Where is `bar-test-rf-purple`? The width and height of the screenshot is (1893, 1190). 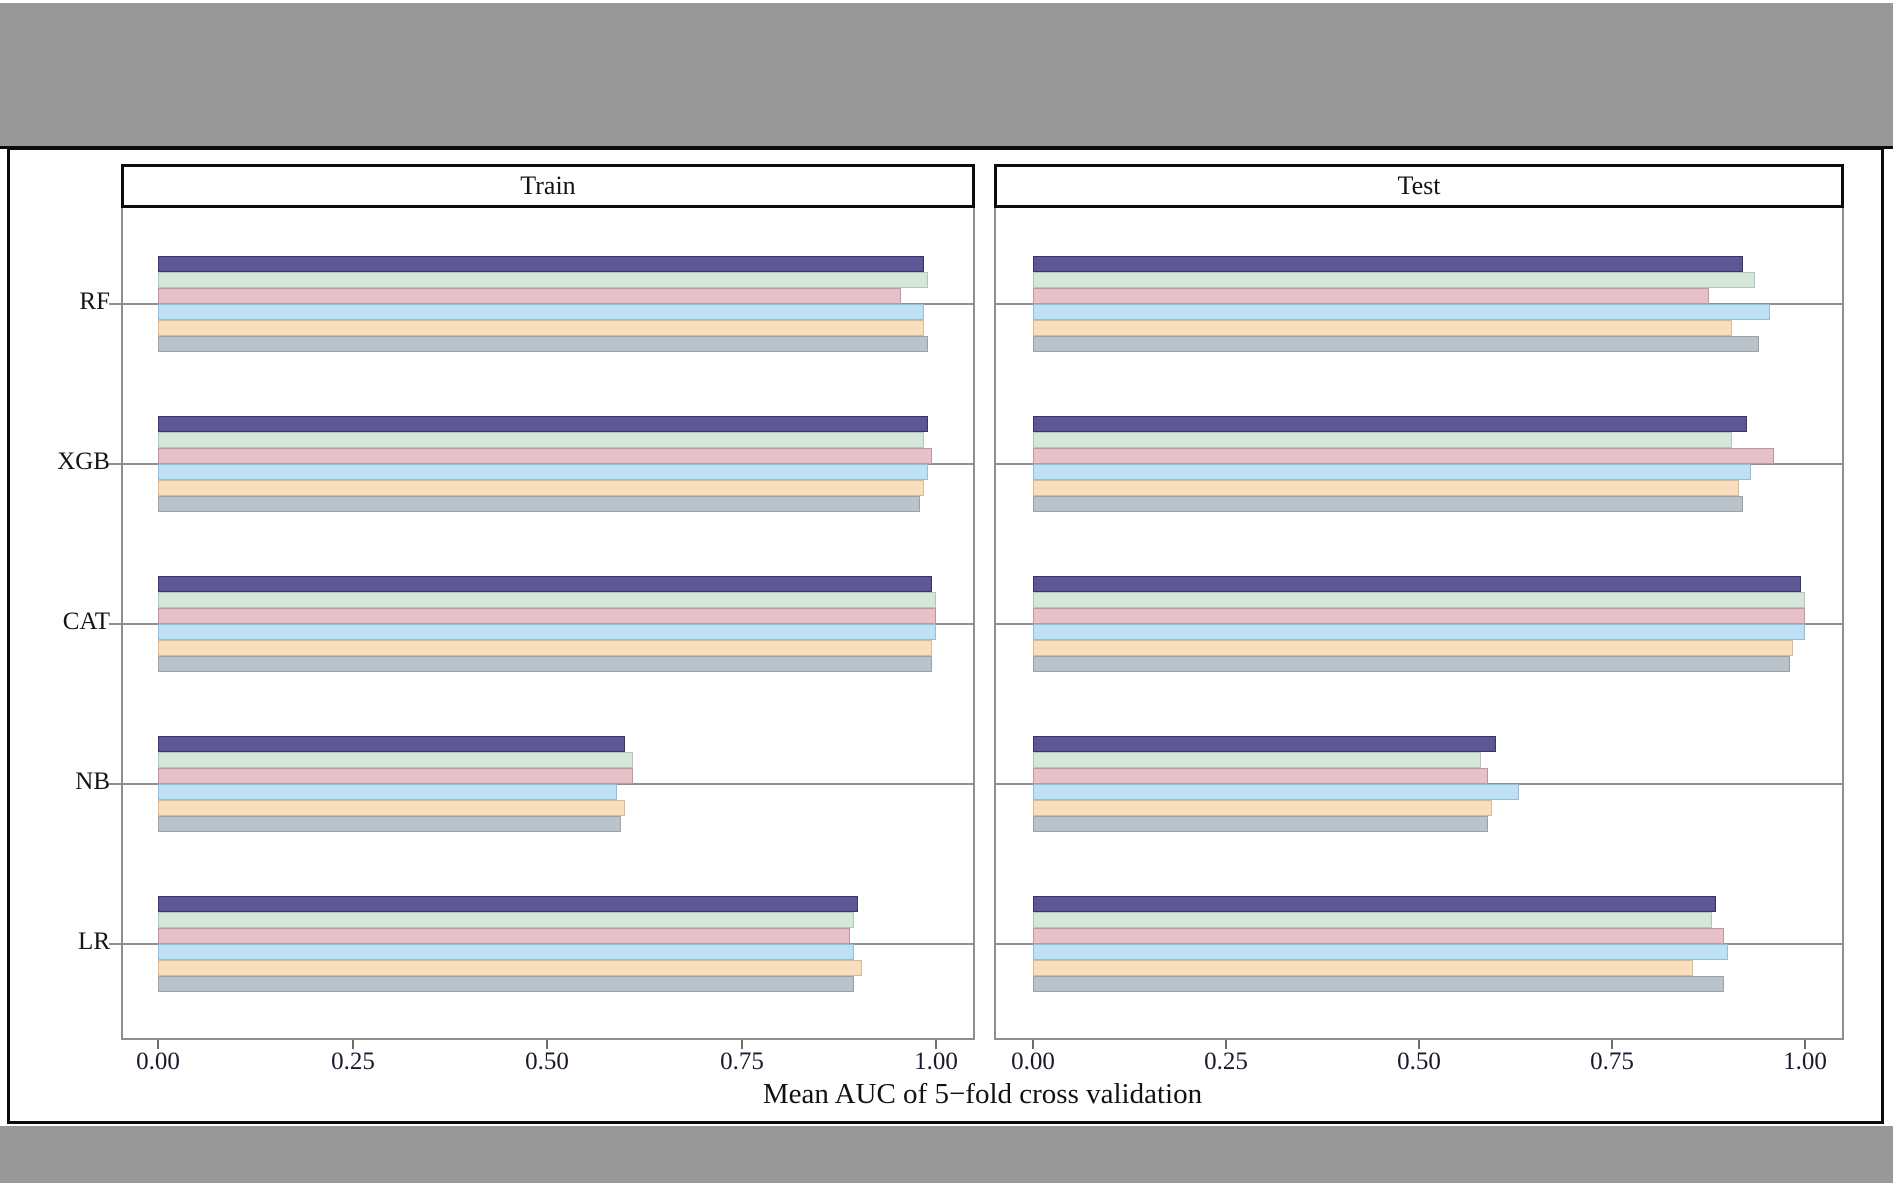
bar-test-rf-purple is located at coordinates (1388, 264).